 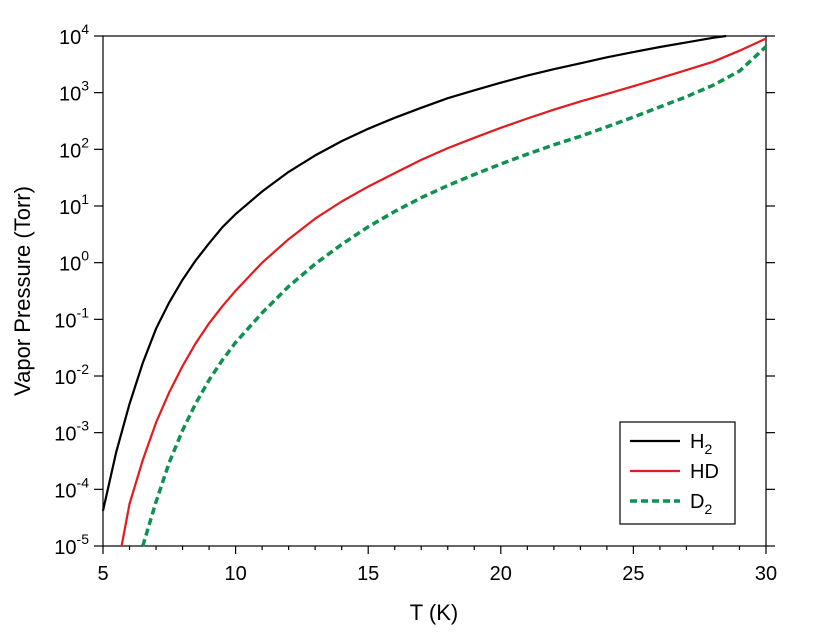 What do you see at coordinates (74, 205) in the screenshot?
I see `y-tick-label: 10¹` at bounding box center [74, 205].